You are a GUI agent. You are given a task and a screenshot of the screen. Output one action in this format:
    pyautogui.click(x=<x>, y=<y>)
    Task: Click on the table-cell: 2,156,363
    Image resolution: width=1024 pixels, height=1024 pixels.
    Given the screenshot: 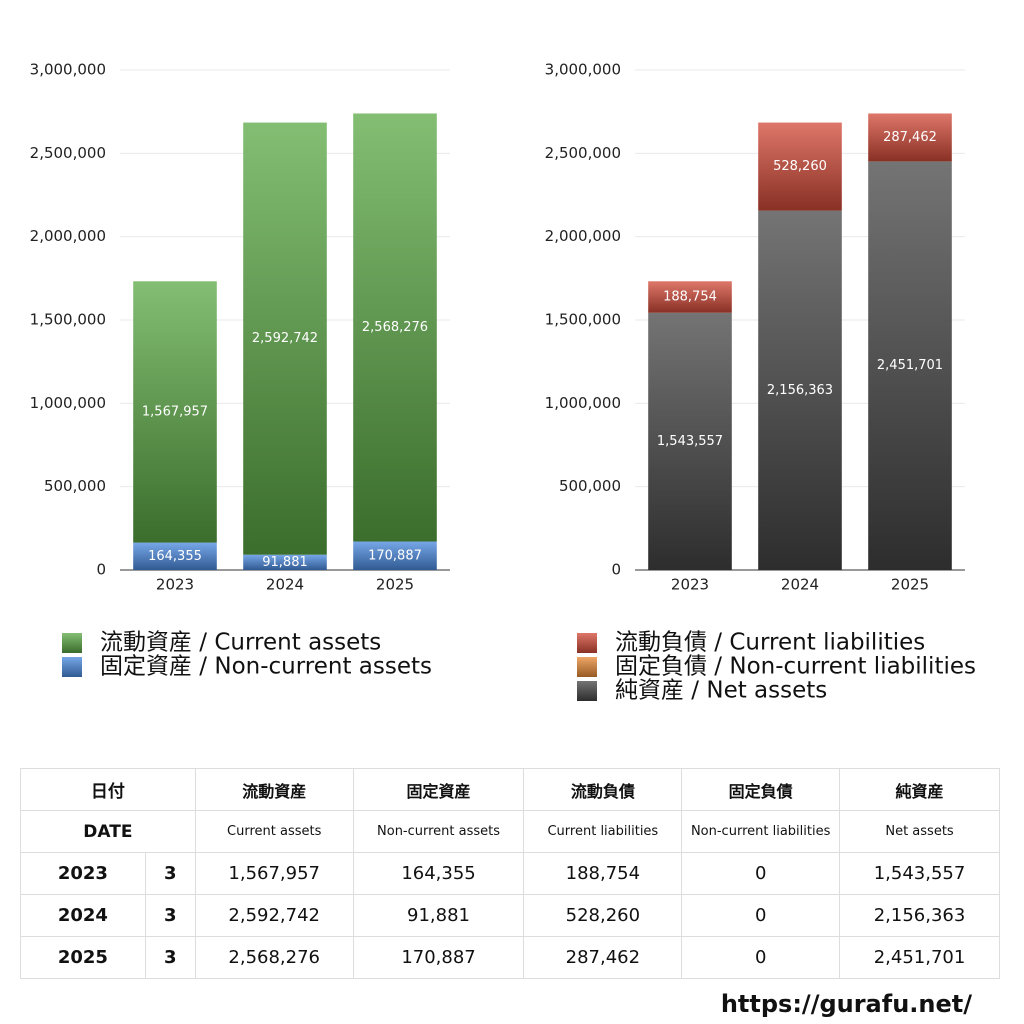 What is the action you would take?
    pyautogui.click(x=919, y=915)
    